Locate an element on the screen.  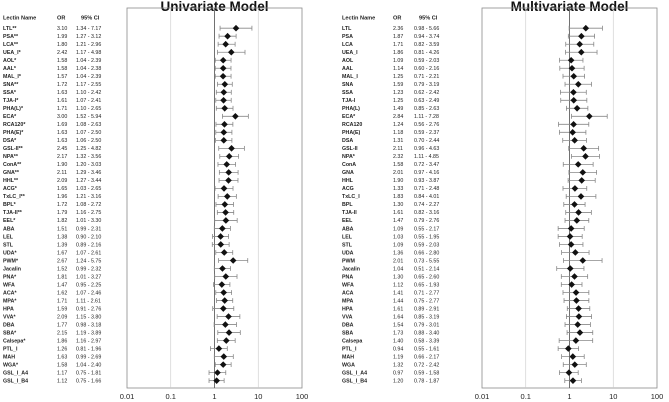
odds-ratio-value: 1.19 is located at coordinates (398, 357).